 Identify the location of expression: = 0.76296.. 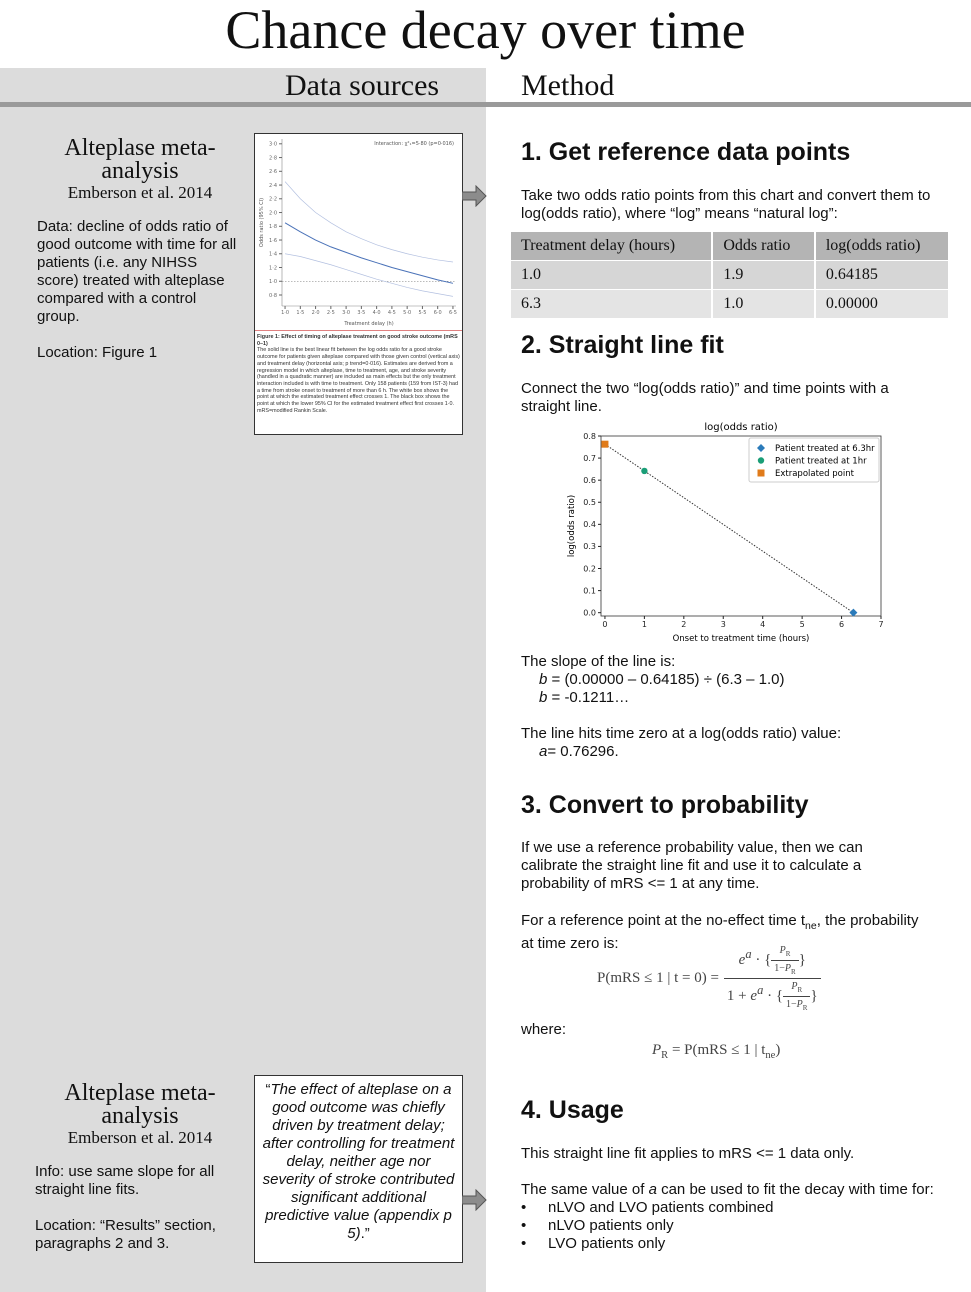
(583, 751).